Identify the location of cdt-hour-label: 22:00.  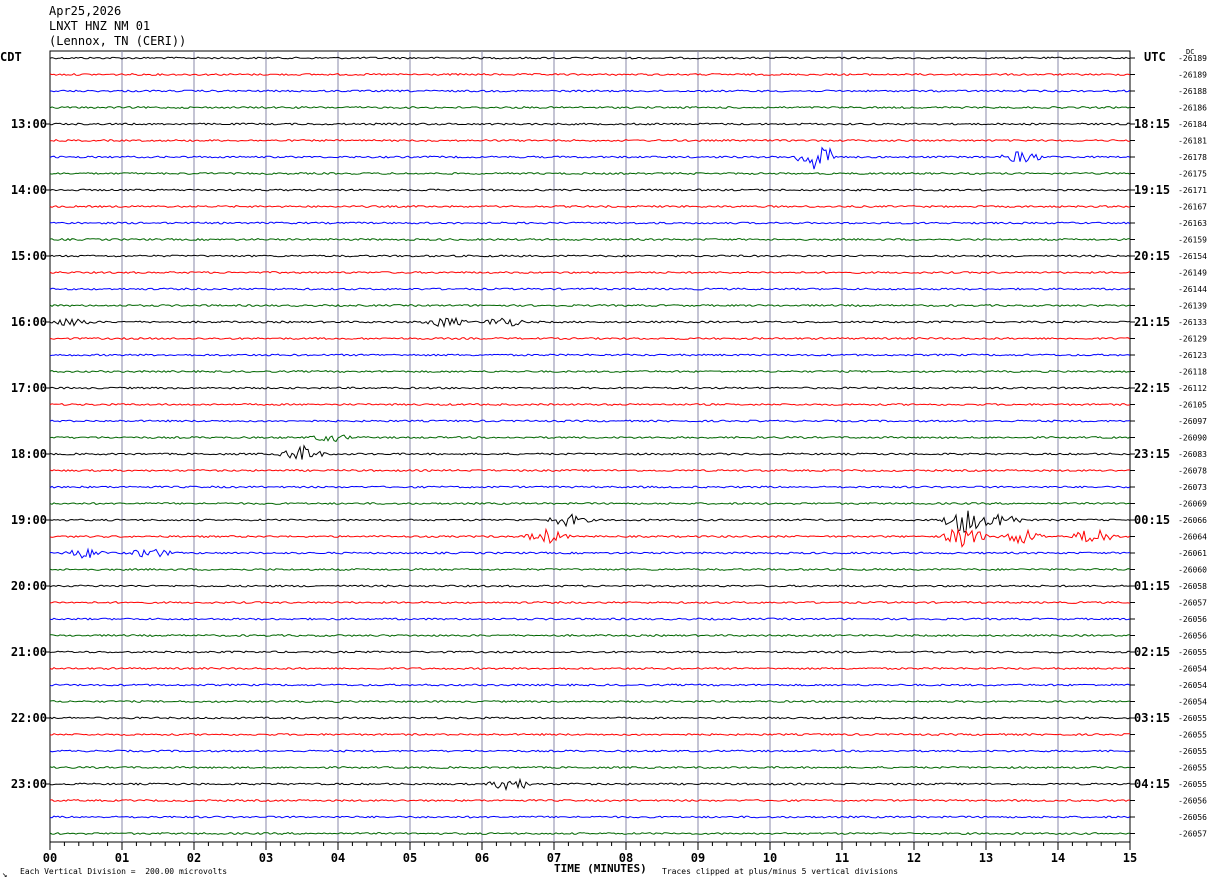
(29, 718).